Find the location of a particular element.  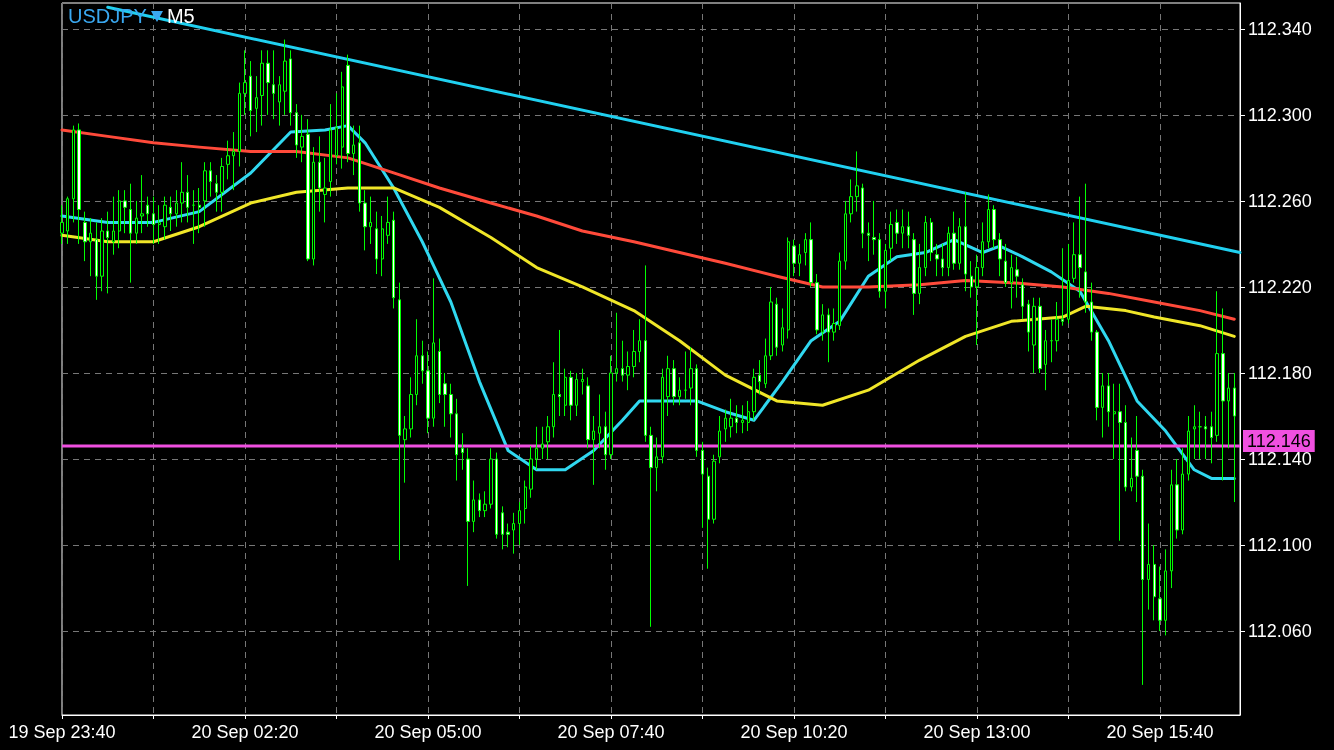

y-tick-label: 112.060 is located at coordinates (1280, 631).